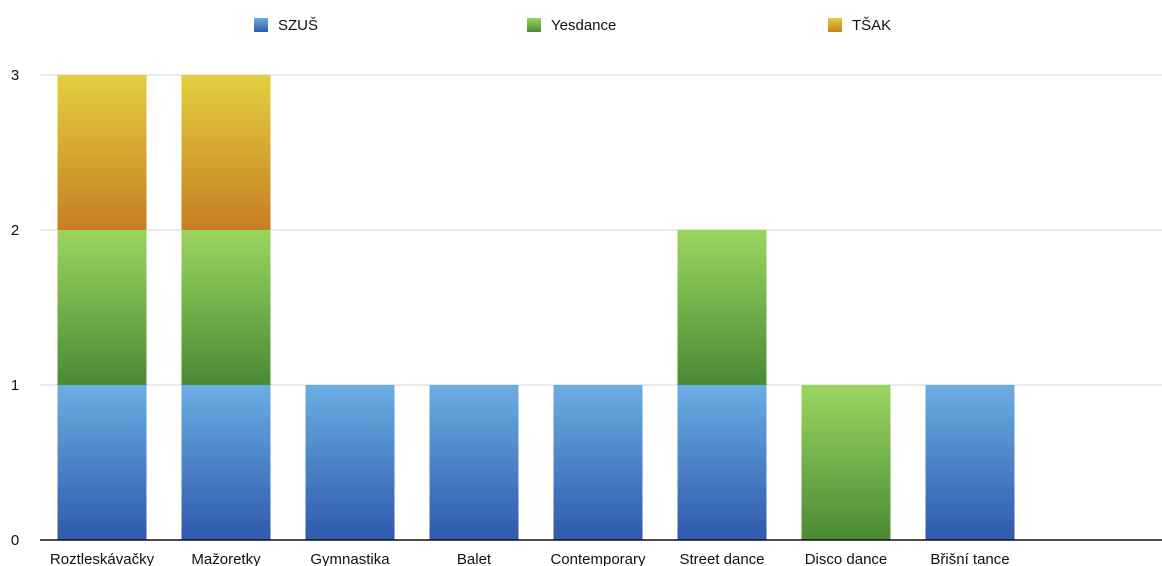  I want to click on legend-item-szus: SZUŠ, so click(286, 25).